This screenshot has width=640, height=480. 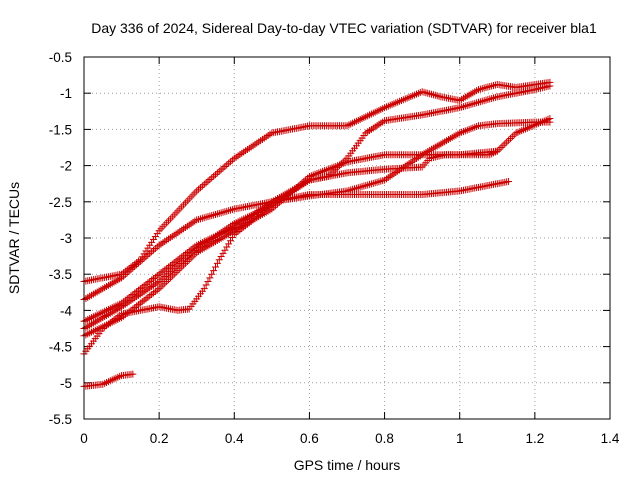 I want to click on x-tick-label: 1, so click(x=460, y=438).